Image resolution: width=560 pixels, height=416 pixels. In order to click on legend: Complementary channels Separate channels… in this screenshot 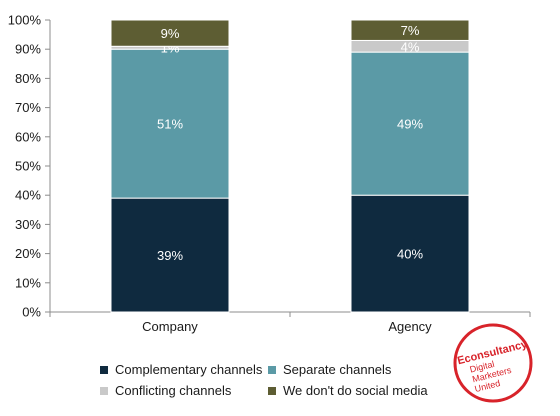, I will do `click(270, 380)`.